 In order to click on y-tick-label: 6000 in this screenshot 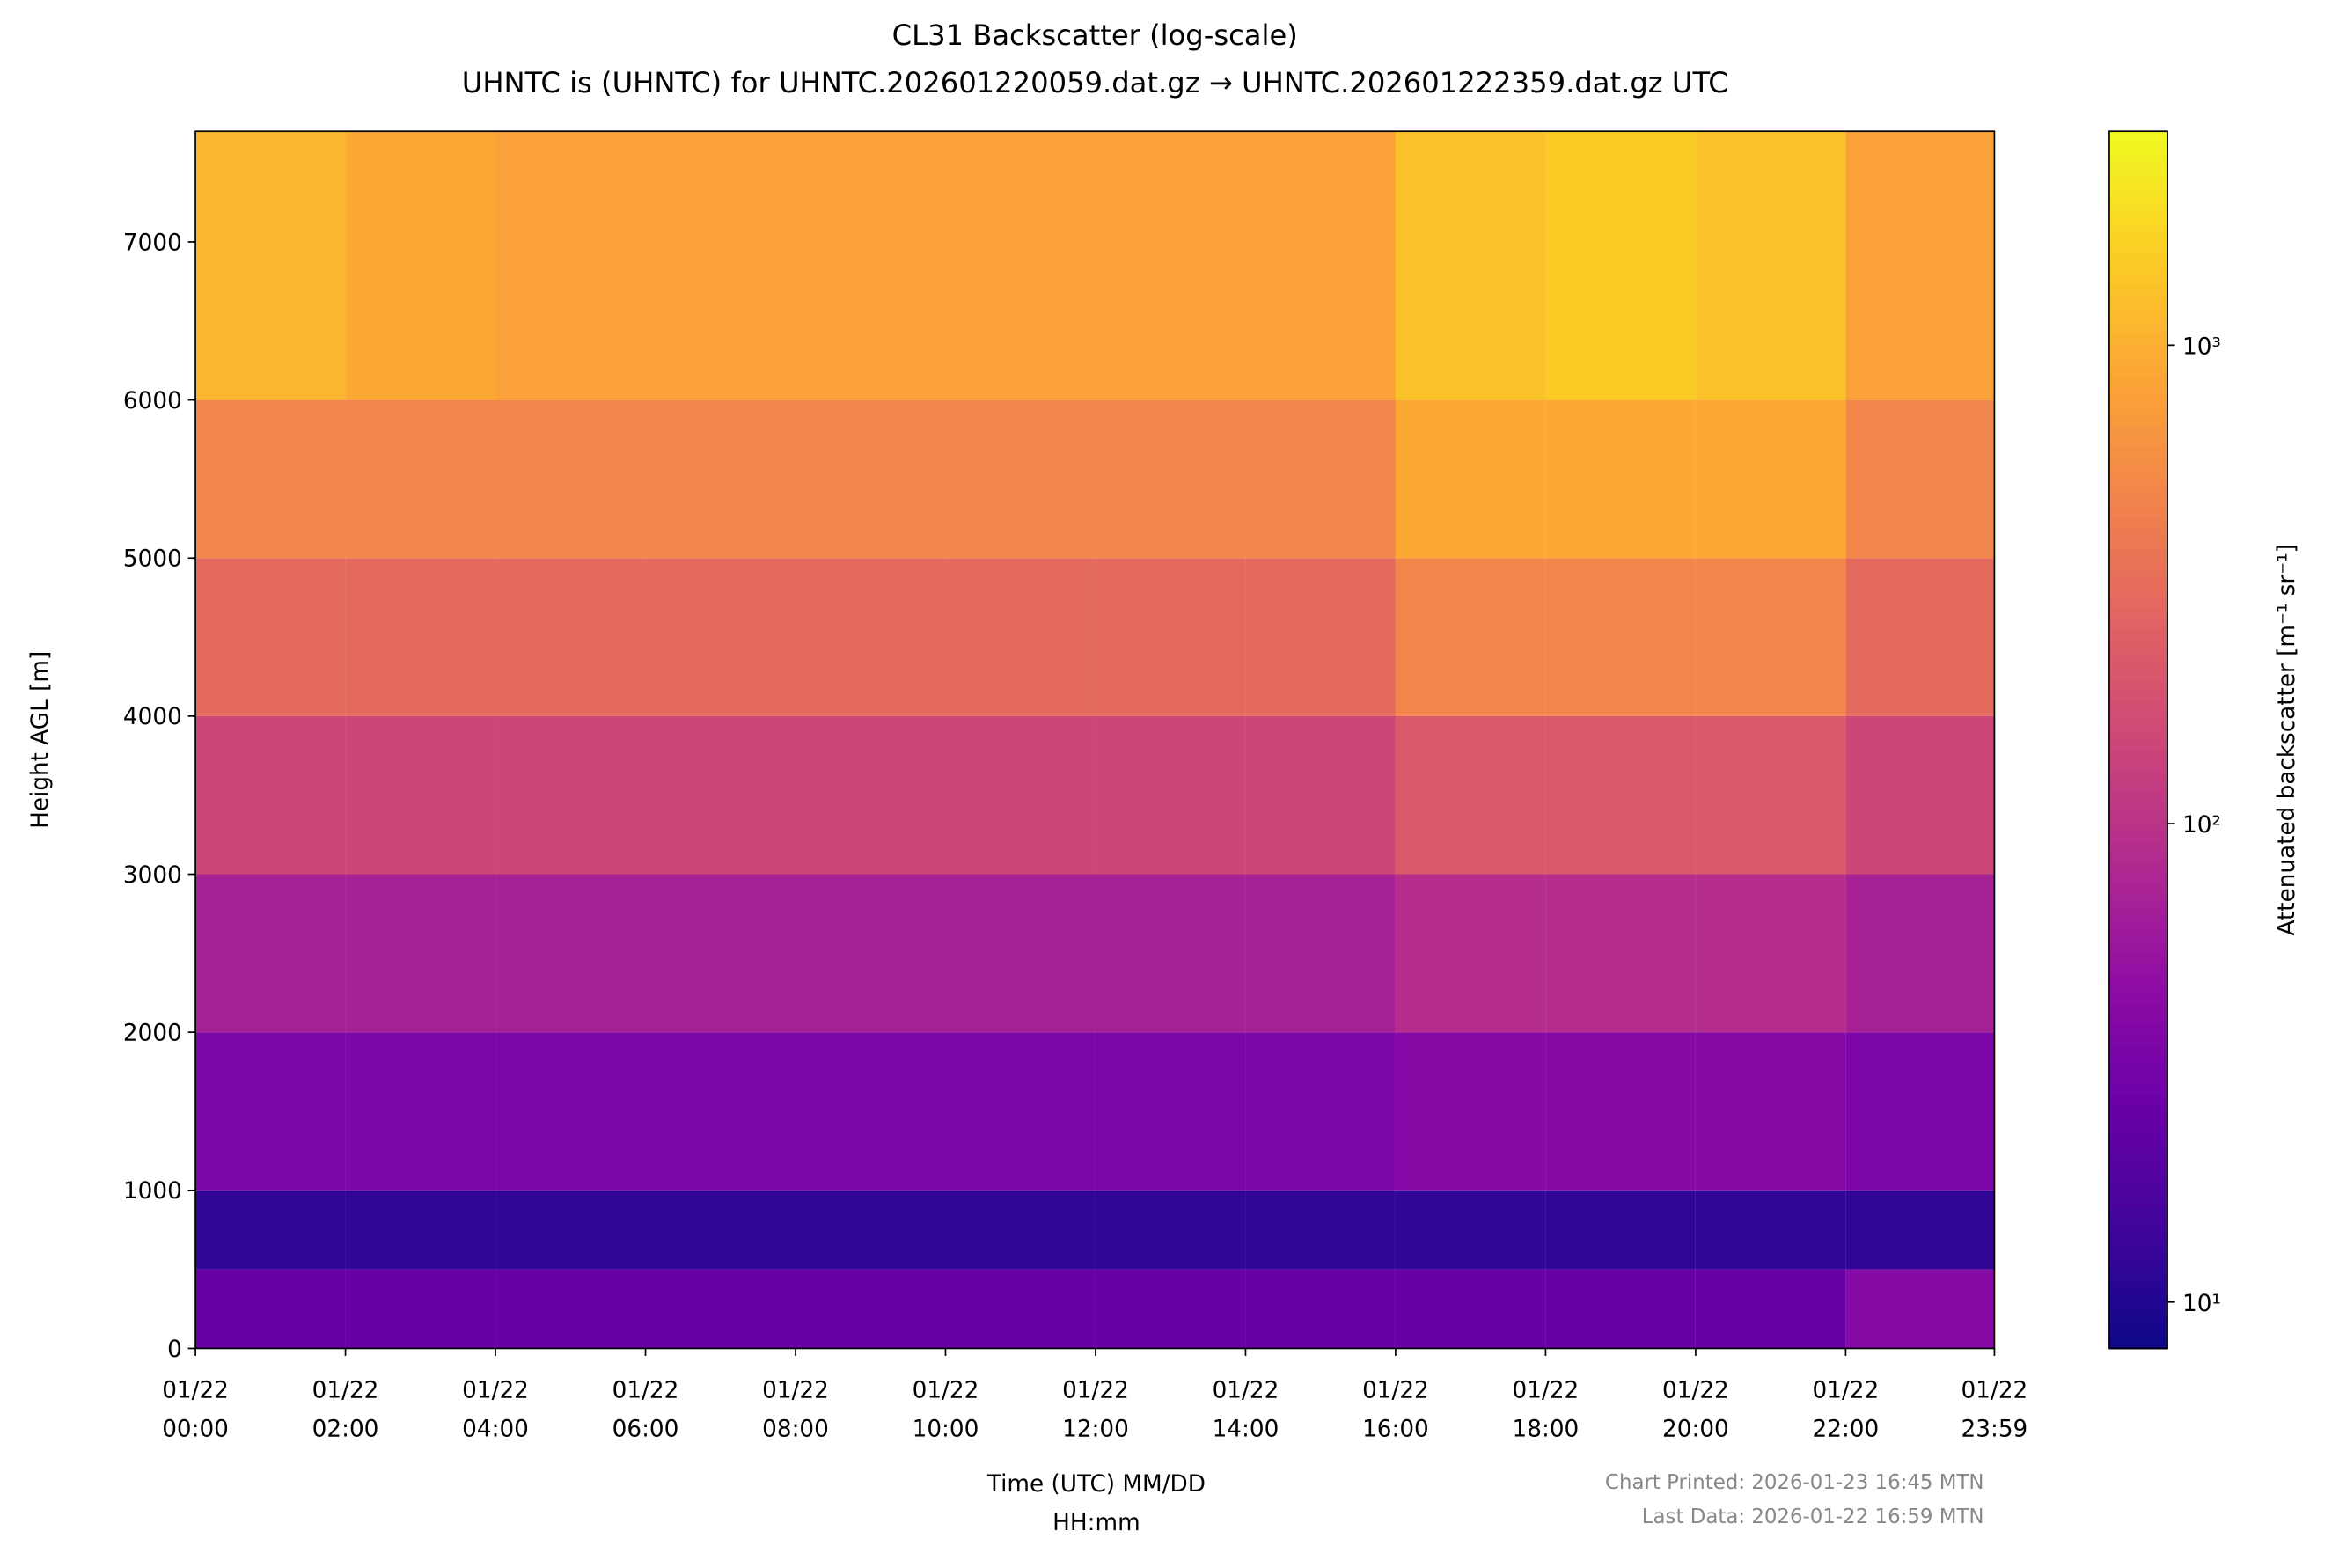, I will do `click(152, 401)`.